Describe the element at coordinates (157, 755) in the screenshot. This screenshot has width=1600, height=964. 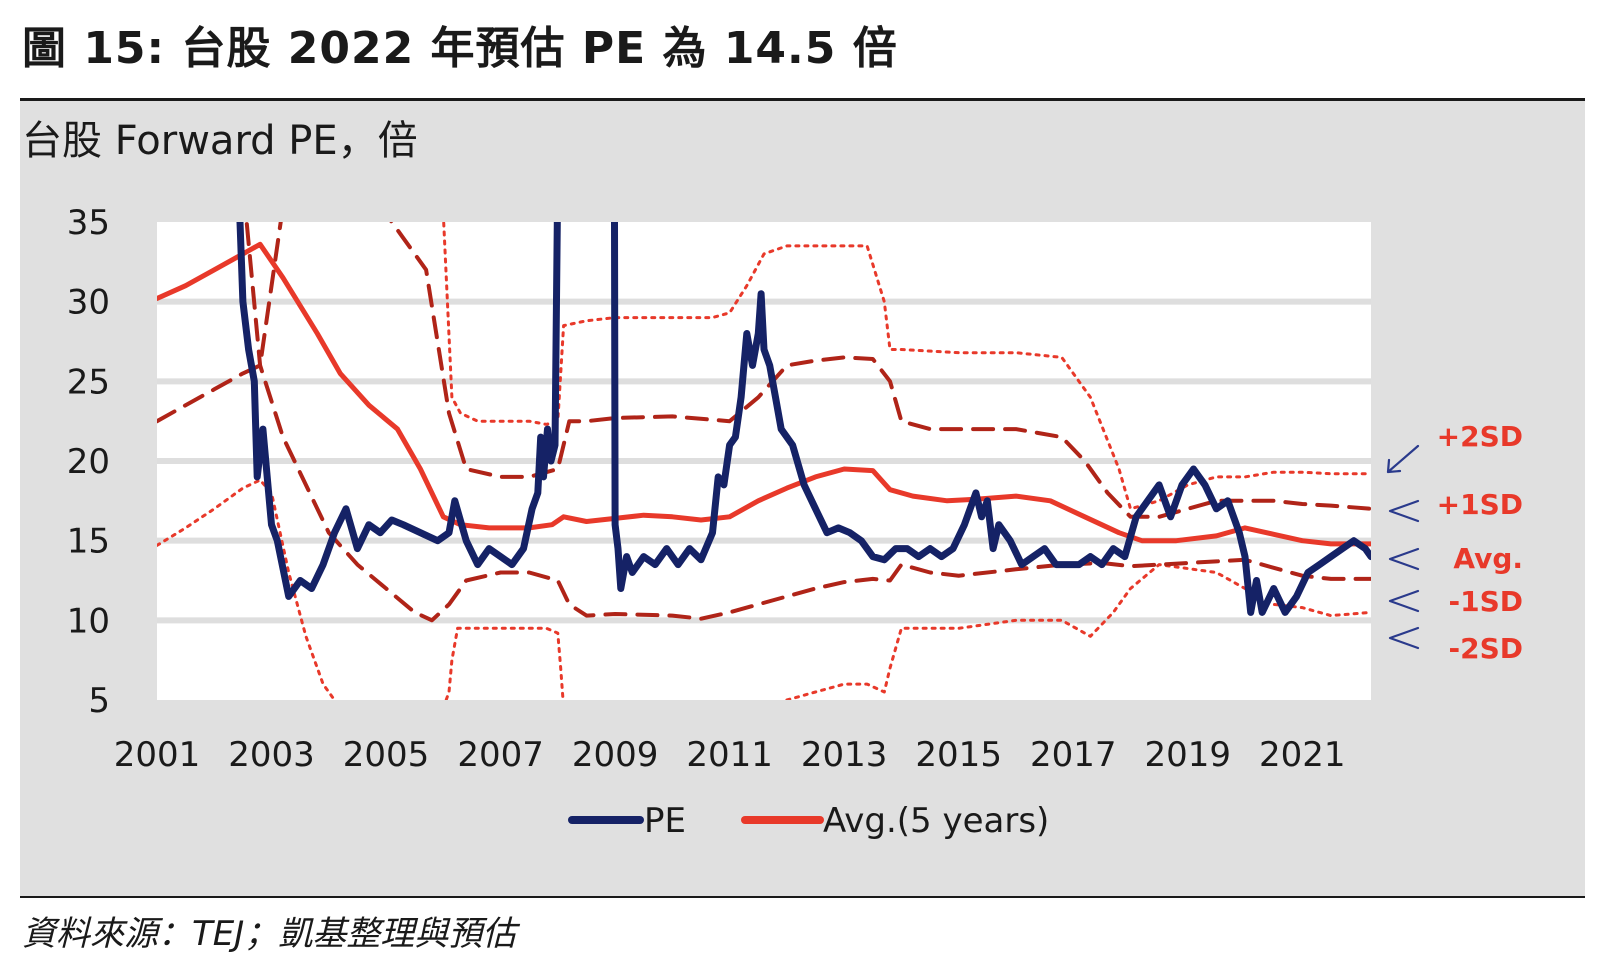
I see `x-tick-label: 2001` at that location.